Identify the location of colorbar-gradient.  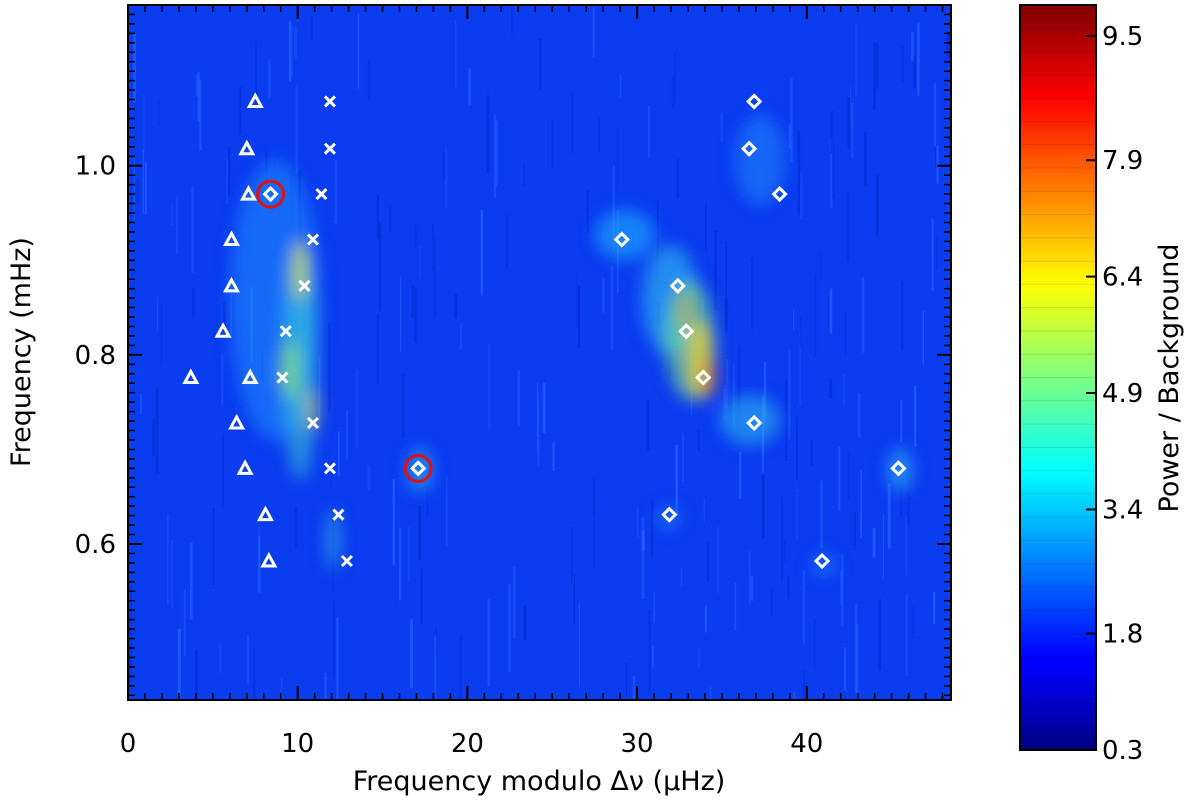
(1058, 377).